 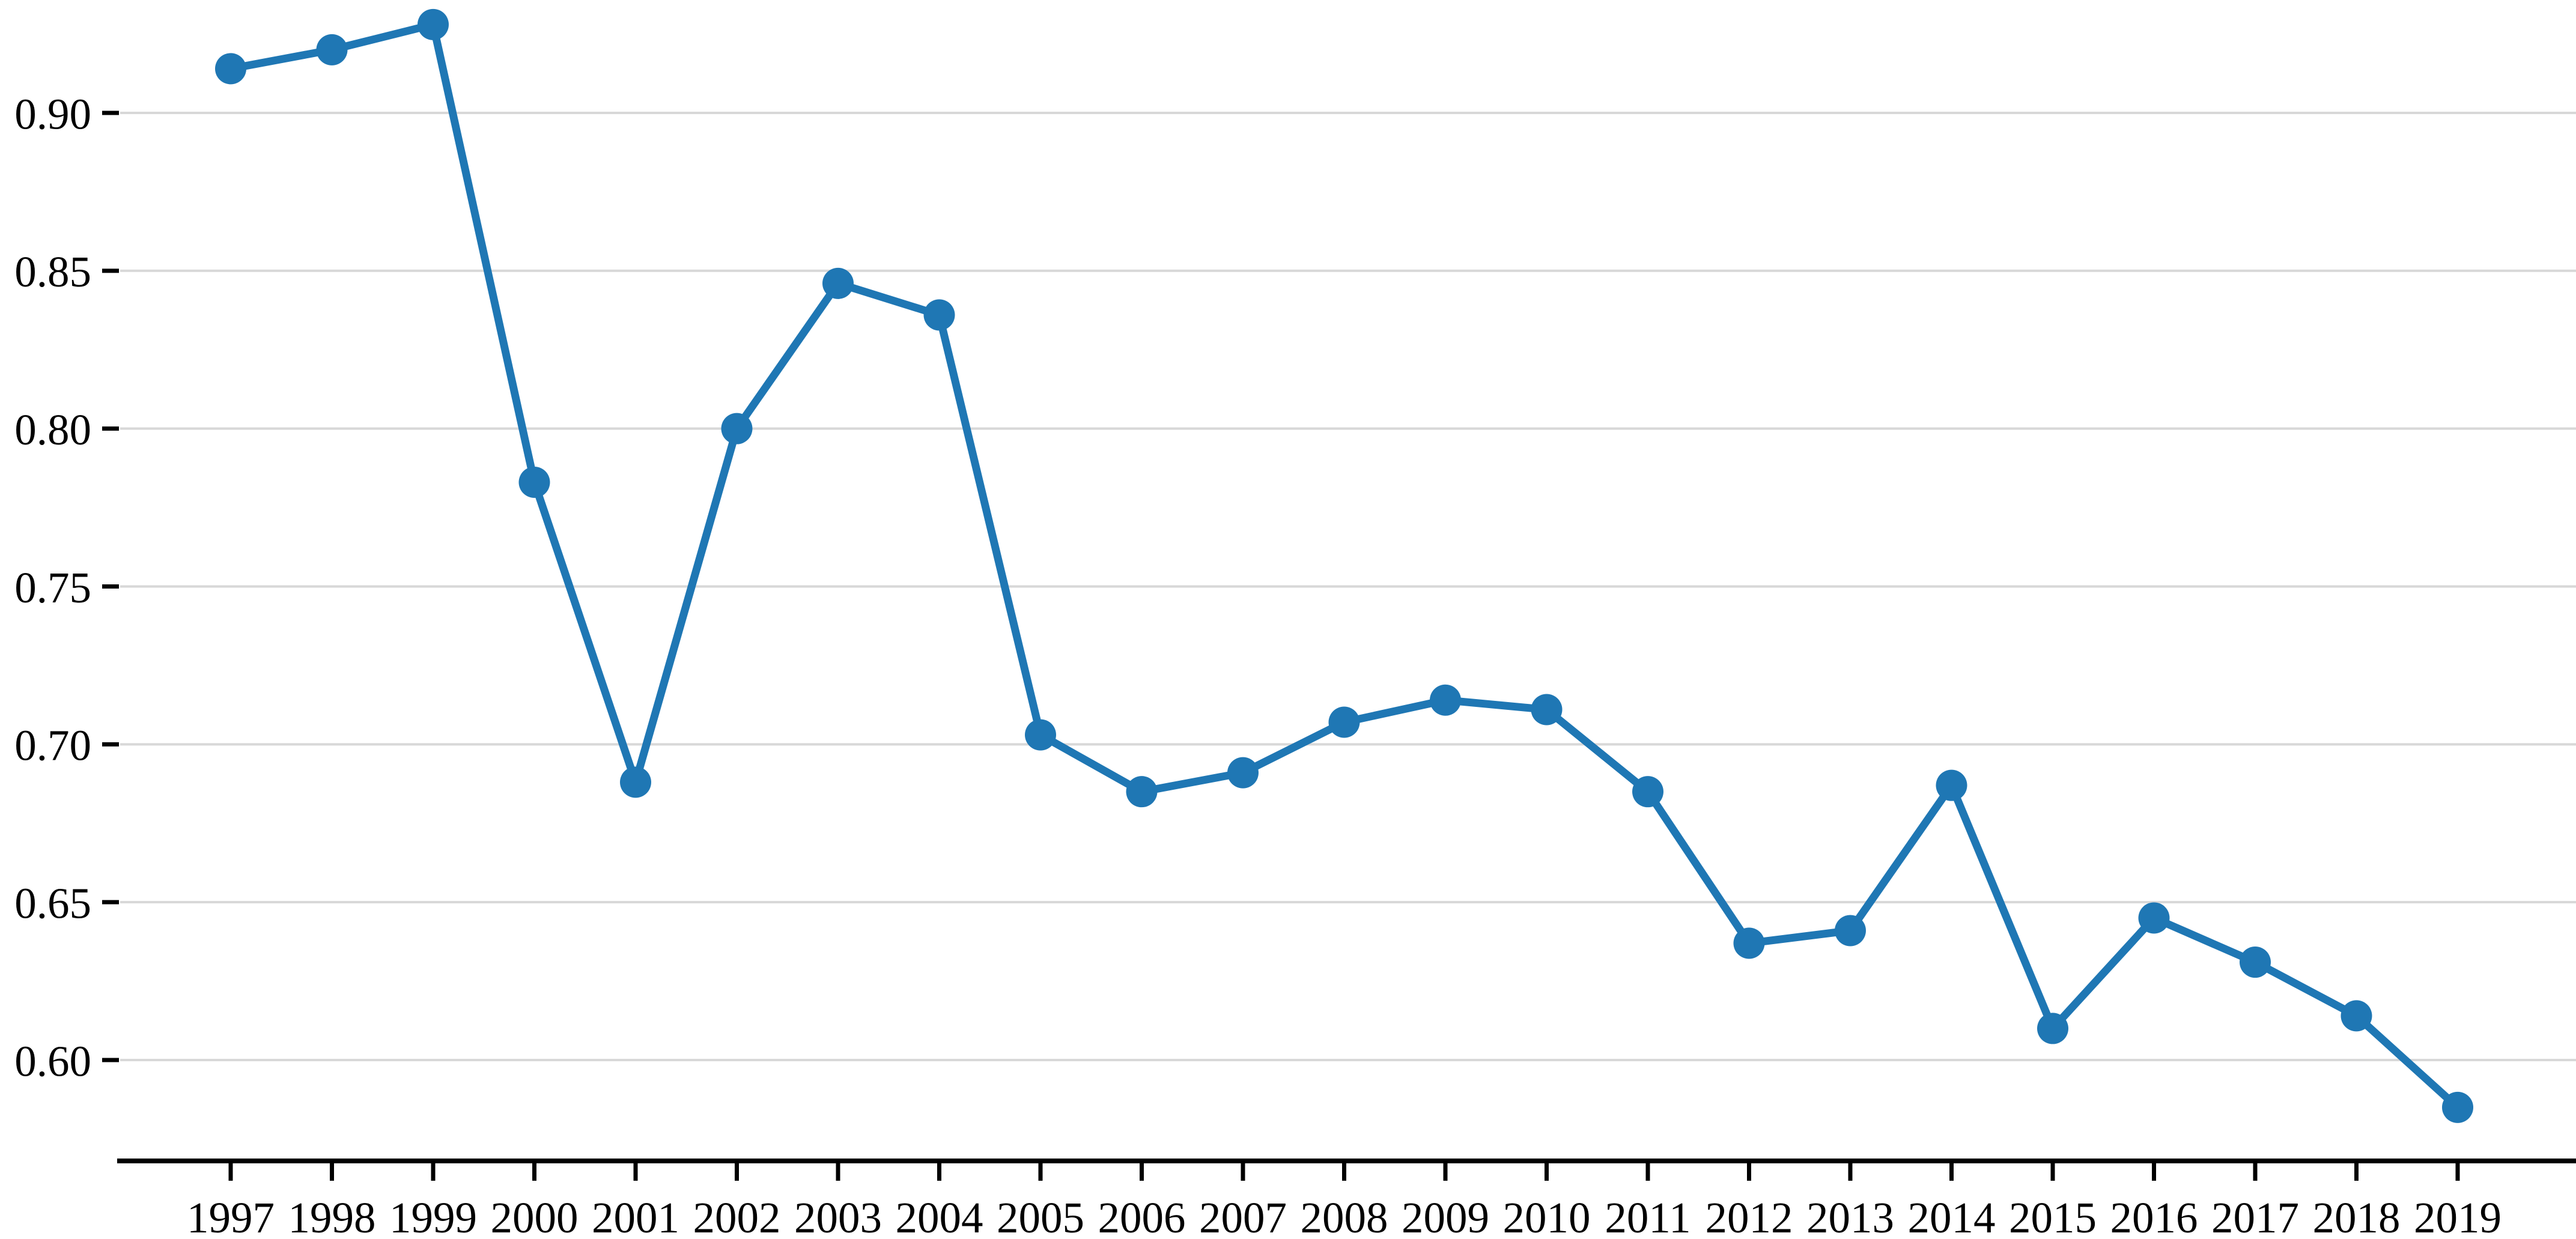 I want to click on x-tick-label: 2018, so click(x=2357, y=1216).